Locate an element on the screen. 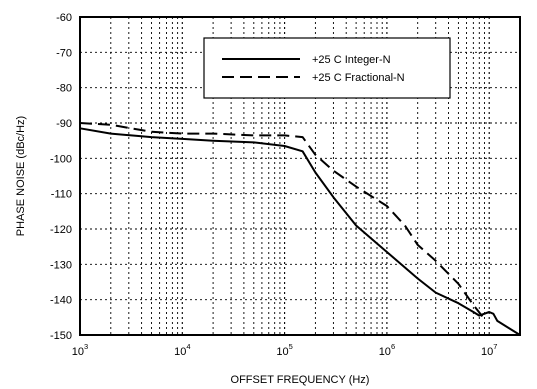 This screenshot has width=537, height=389. y-tick-label: -80 is located at coordinates (64, 89).